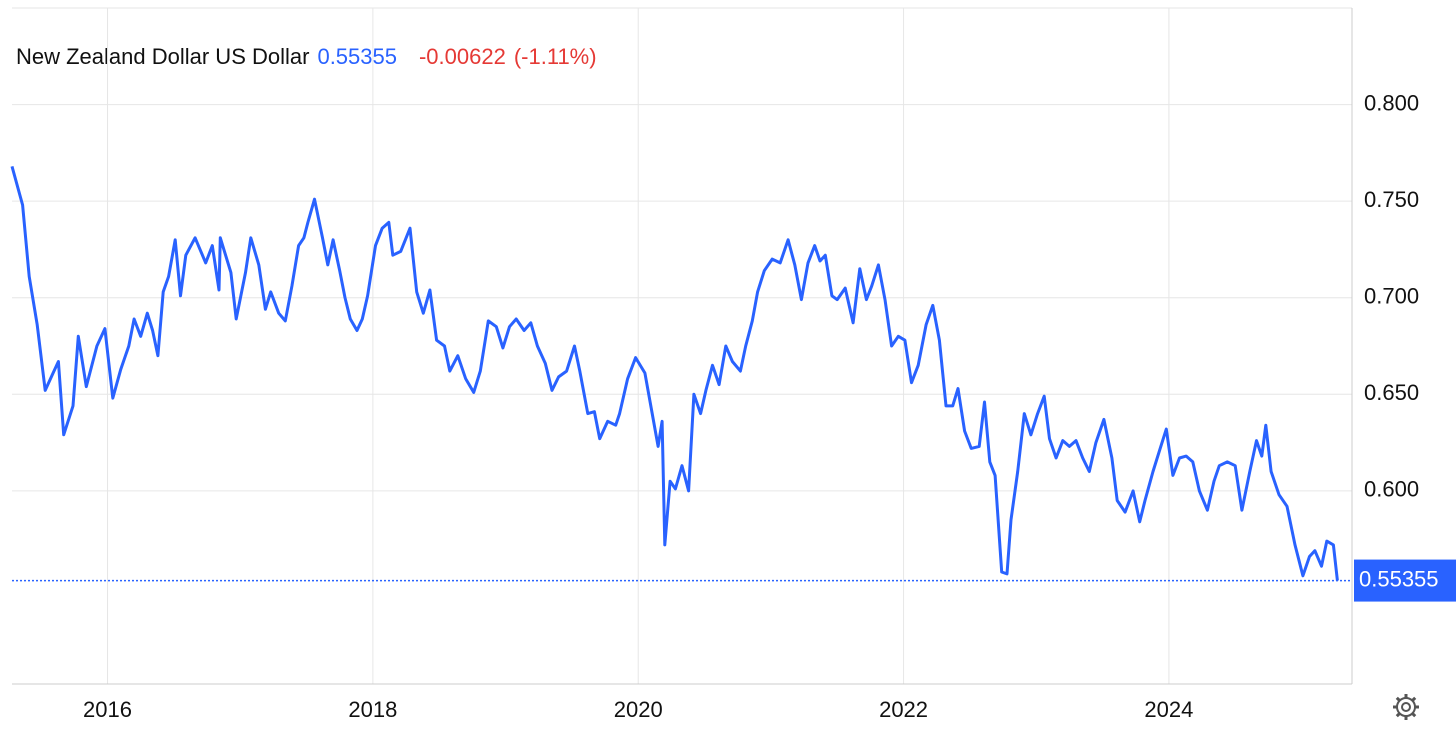 This screenshot has height=733, width=1456. What do you see at coordinates (1168, 709) in the screenshot?
I see `x-tick-label: 2024` at bounding box center [1168, 709].